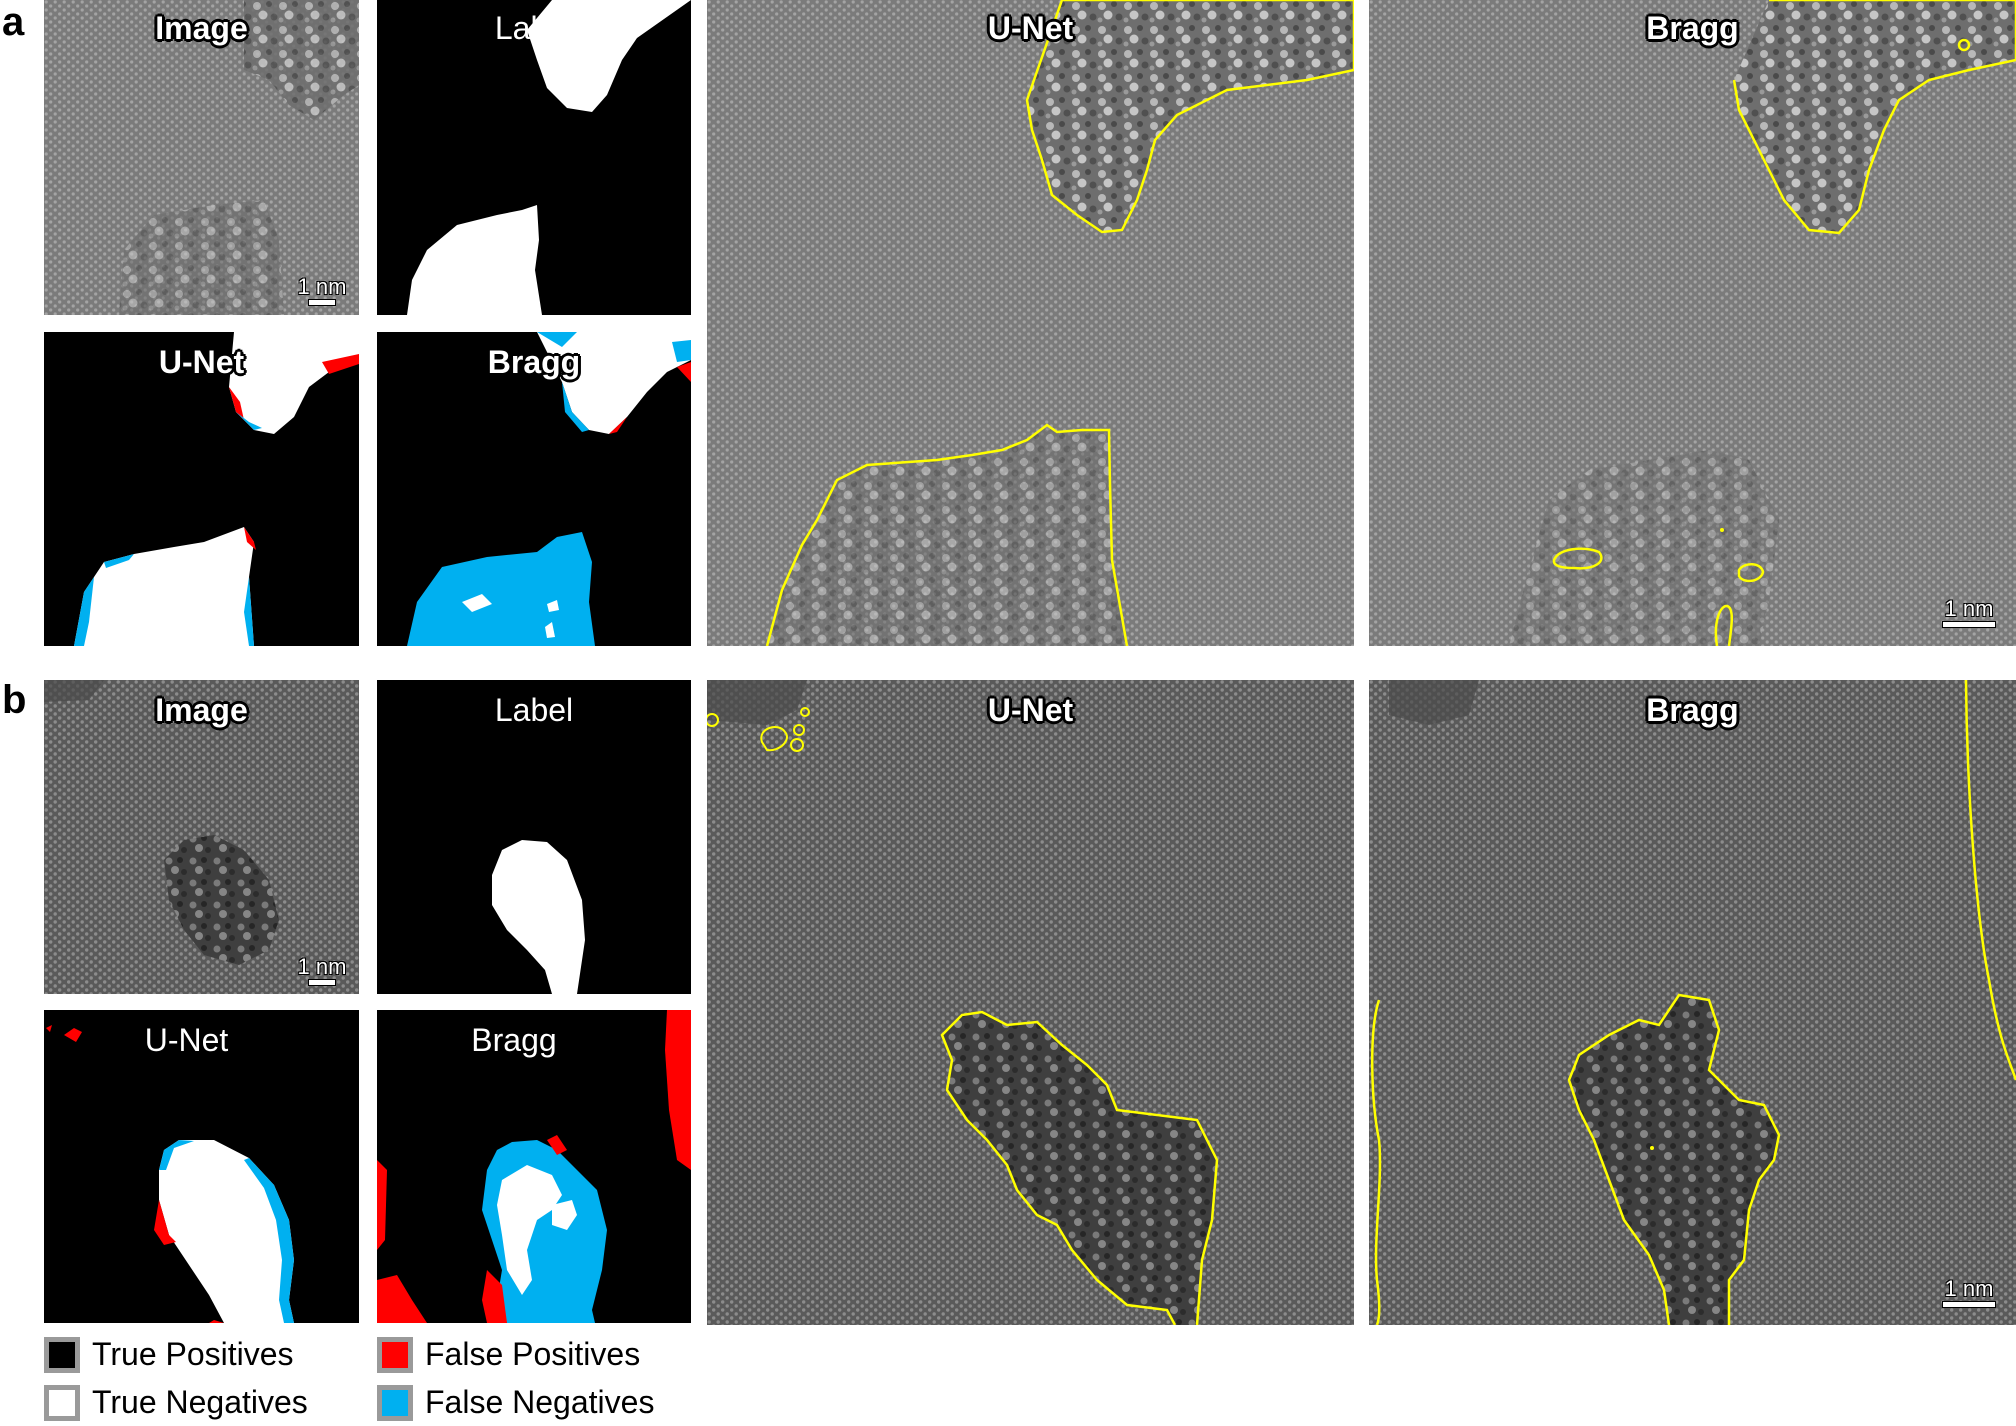 Image resolution: width=2016 pixels, height=1426 pixels. I want to click on legend-true-negatives: True Negatives, so click(176, 1402).